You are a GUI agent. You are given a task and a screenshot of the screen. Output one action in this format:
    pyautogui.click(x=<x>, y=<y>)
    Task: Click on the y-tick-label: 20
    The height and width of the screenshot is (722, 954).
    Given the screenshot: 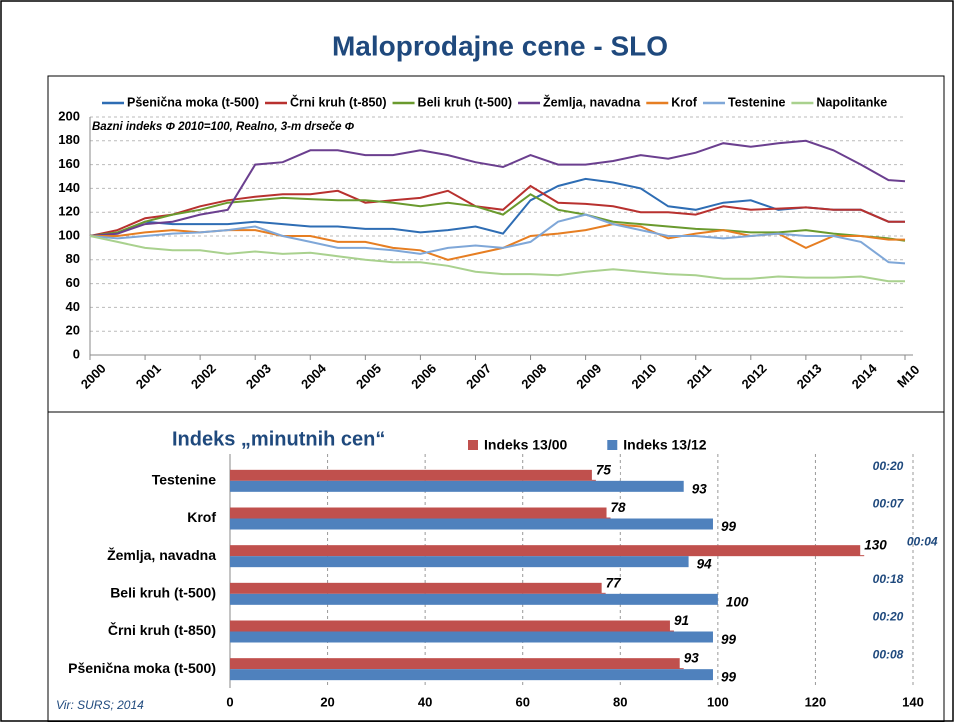 What is the action you would take?
    pyautogui.click(x=73, y=330)
    